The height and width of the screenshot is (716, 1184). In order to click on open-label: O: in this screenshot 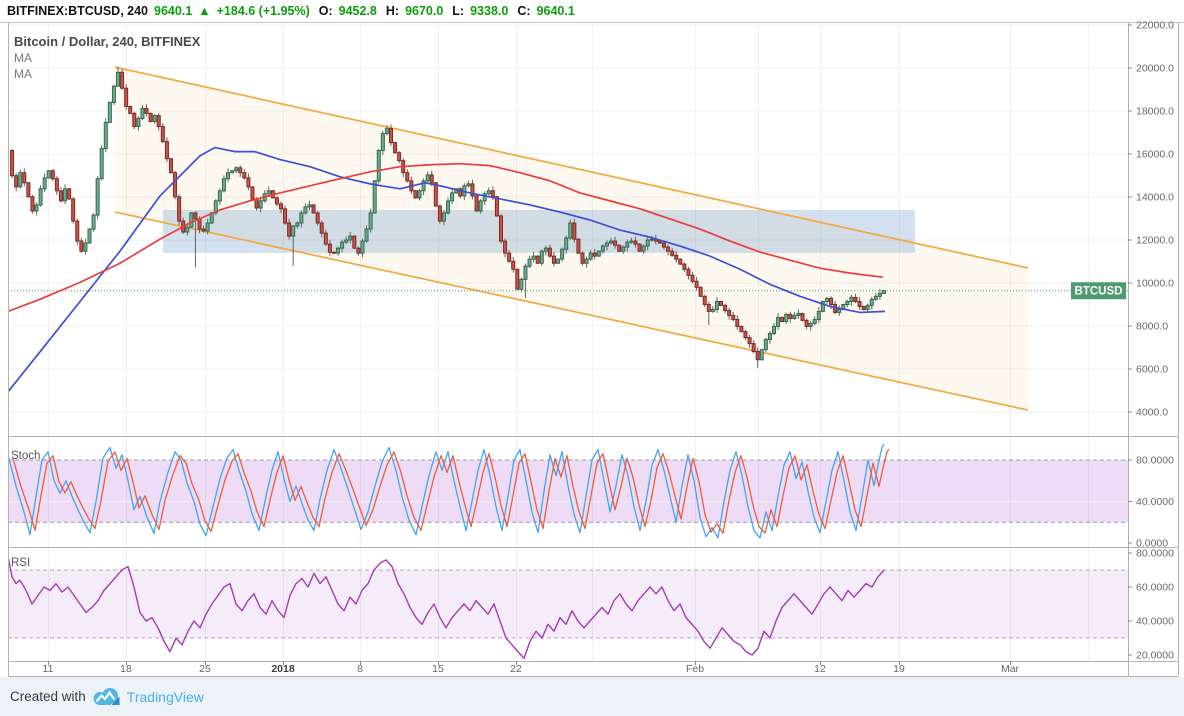, I will do `click(325, 11)`.